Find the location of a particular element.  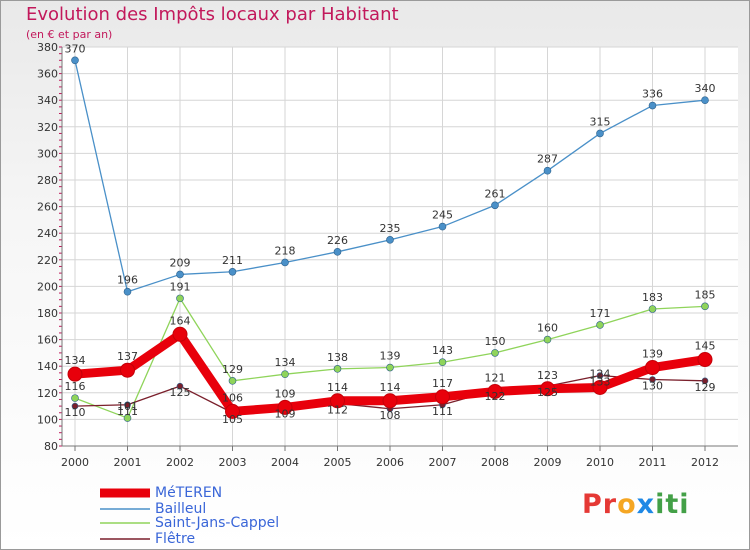

y-tick-label: 140 is located at coordinates (47, 366).